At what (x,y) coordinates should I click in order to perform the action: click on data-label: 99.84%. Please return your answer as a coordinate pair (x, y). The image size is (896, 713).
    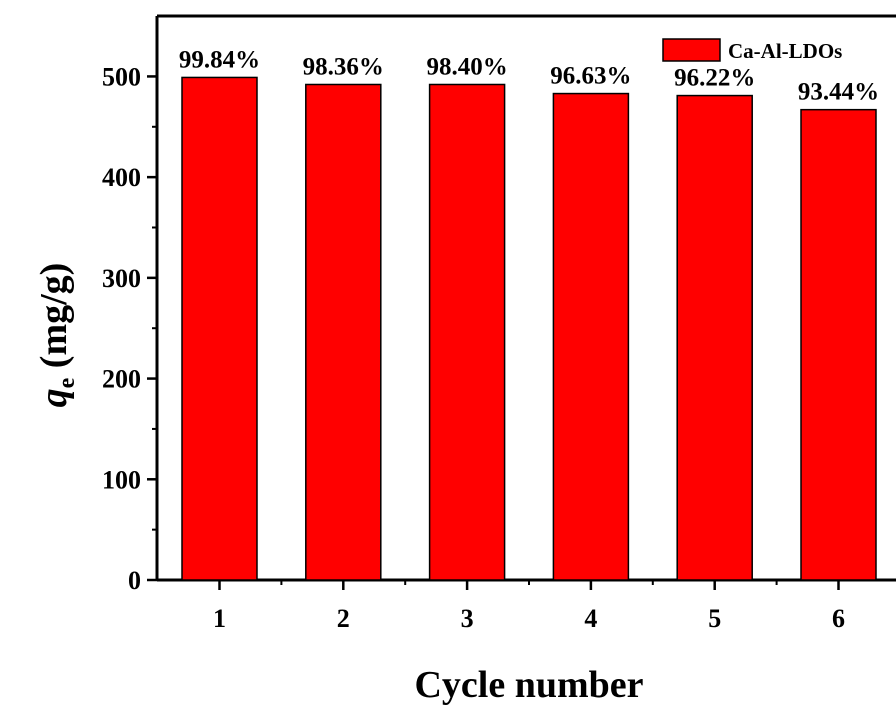
    Looking at the image, I should click on (219, 59).